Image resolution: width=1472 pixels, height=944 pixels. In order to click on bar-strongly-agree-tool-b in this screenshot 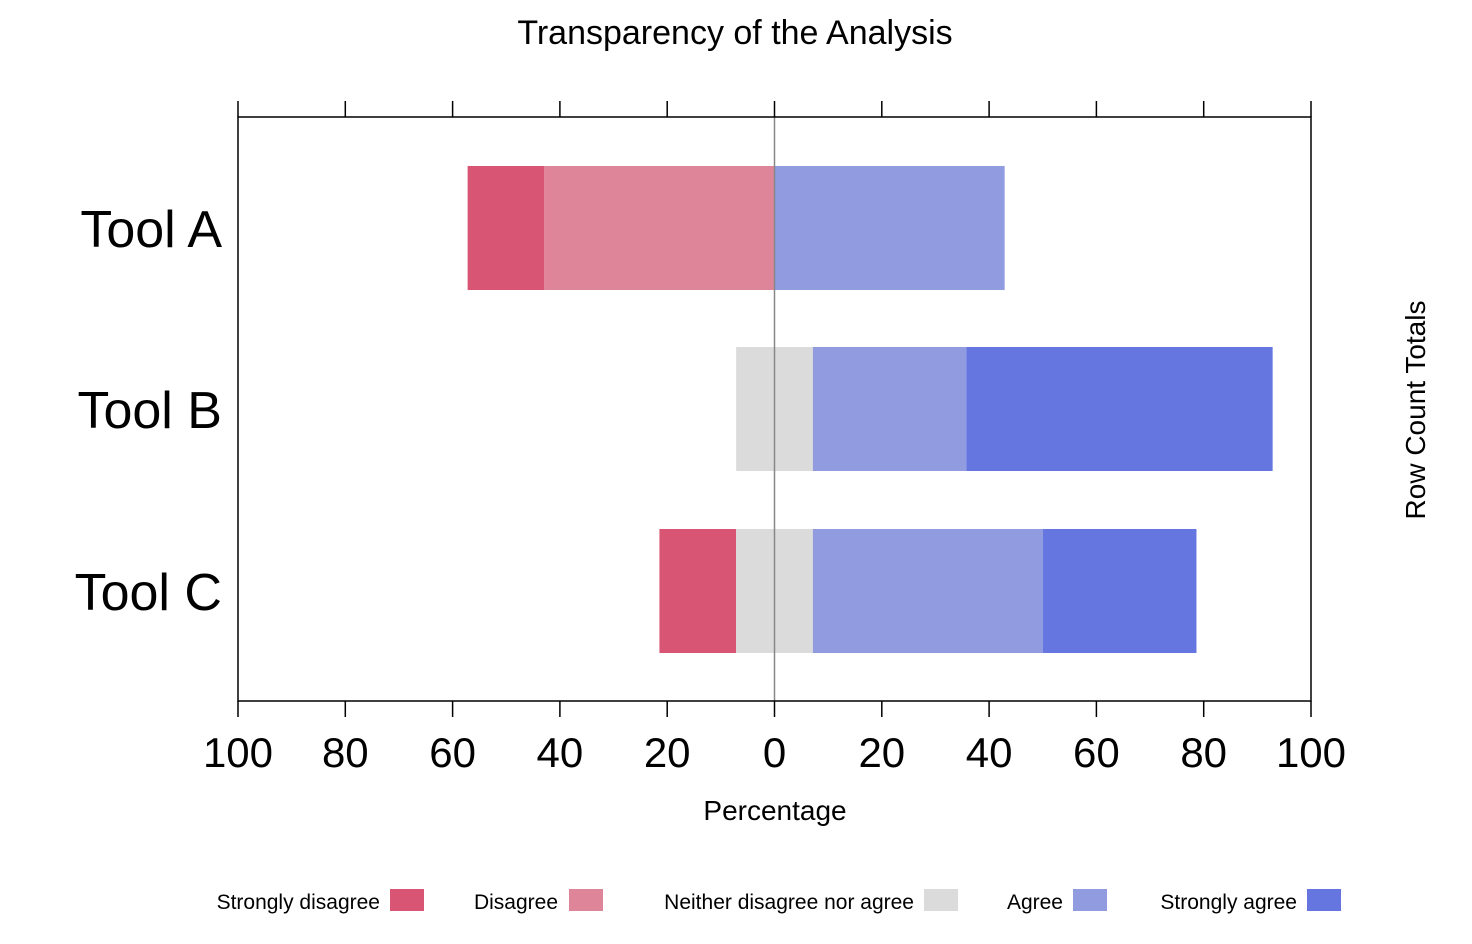, I will do `click(1119, 409)`.